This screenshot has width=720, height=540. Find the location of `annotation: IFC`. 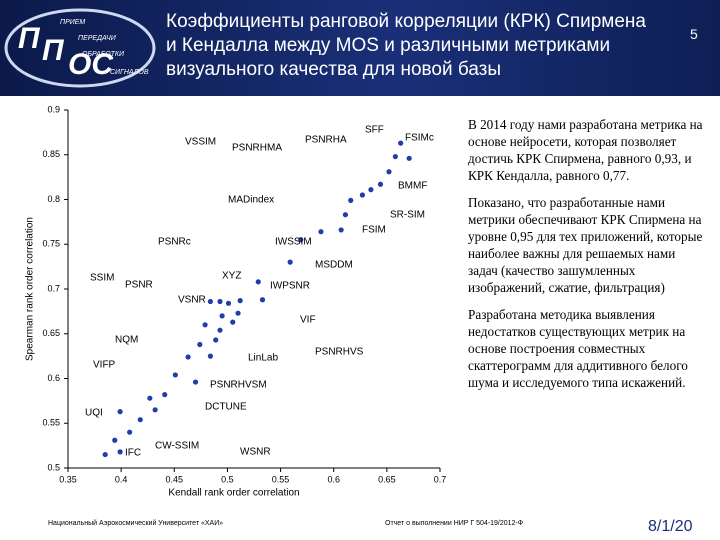

annotation: IFC is located at coordinates (133, 453).